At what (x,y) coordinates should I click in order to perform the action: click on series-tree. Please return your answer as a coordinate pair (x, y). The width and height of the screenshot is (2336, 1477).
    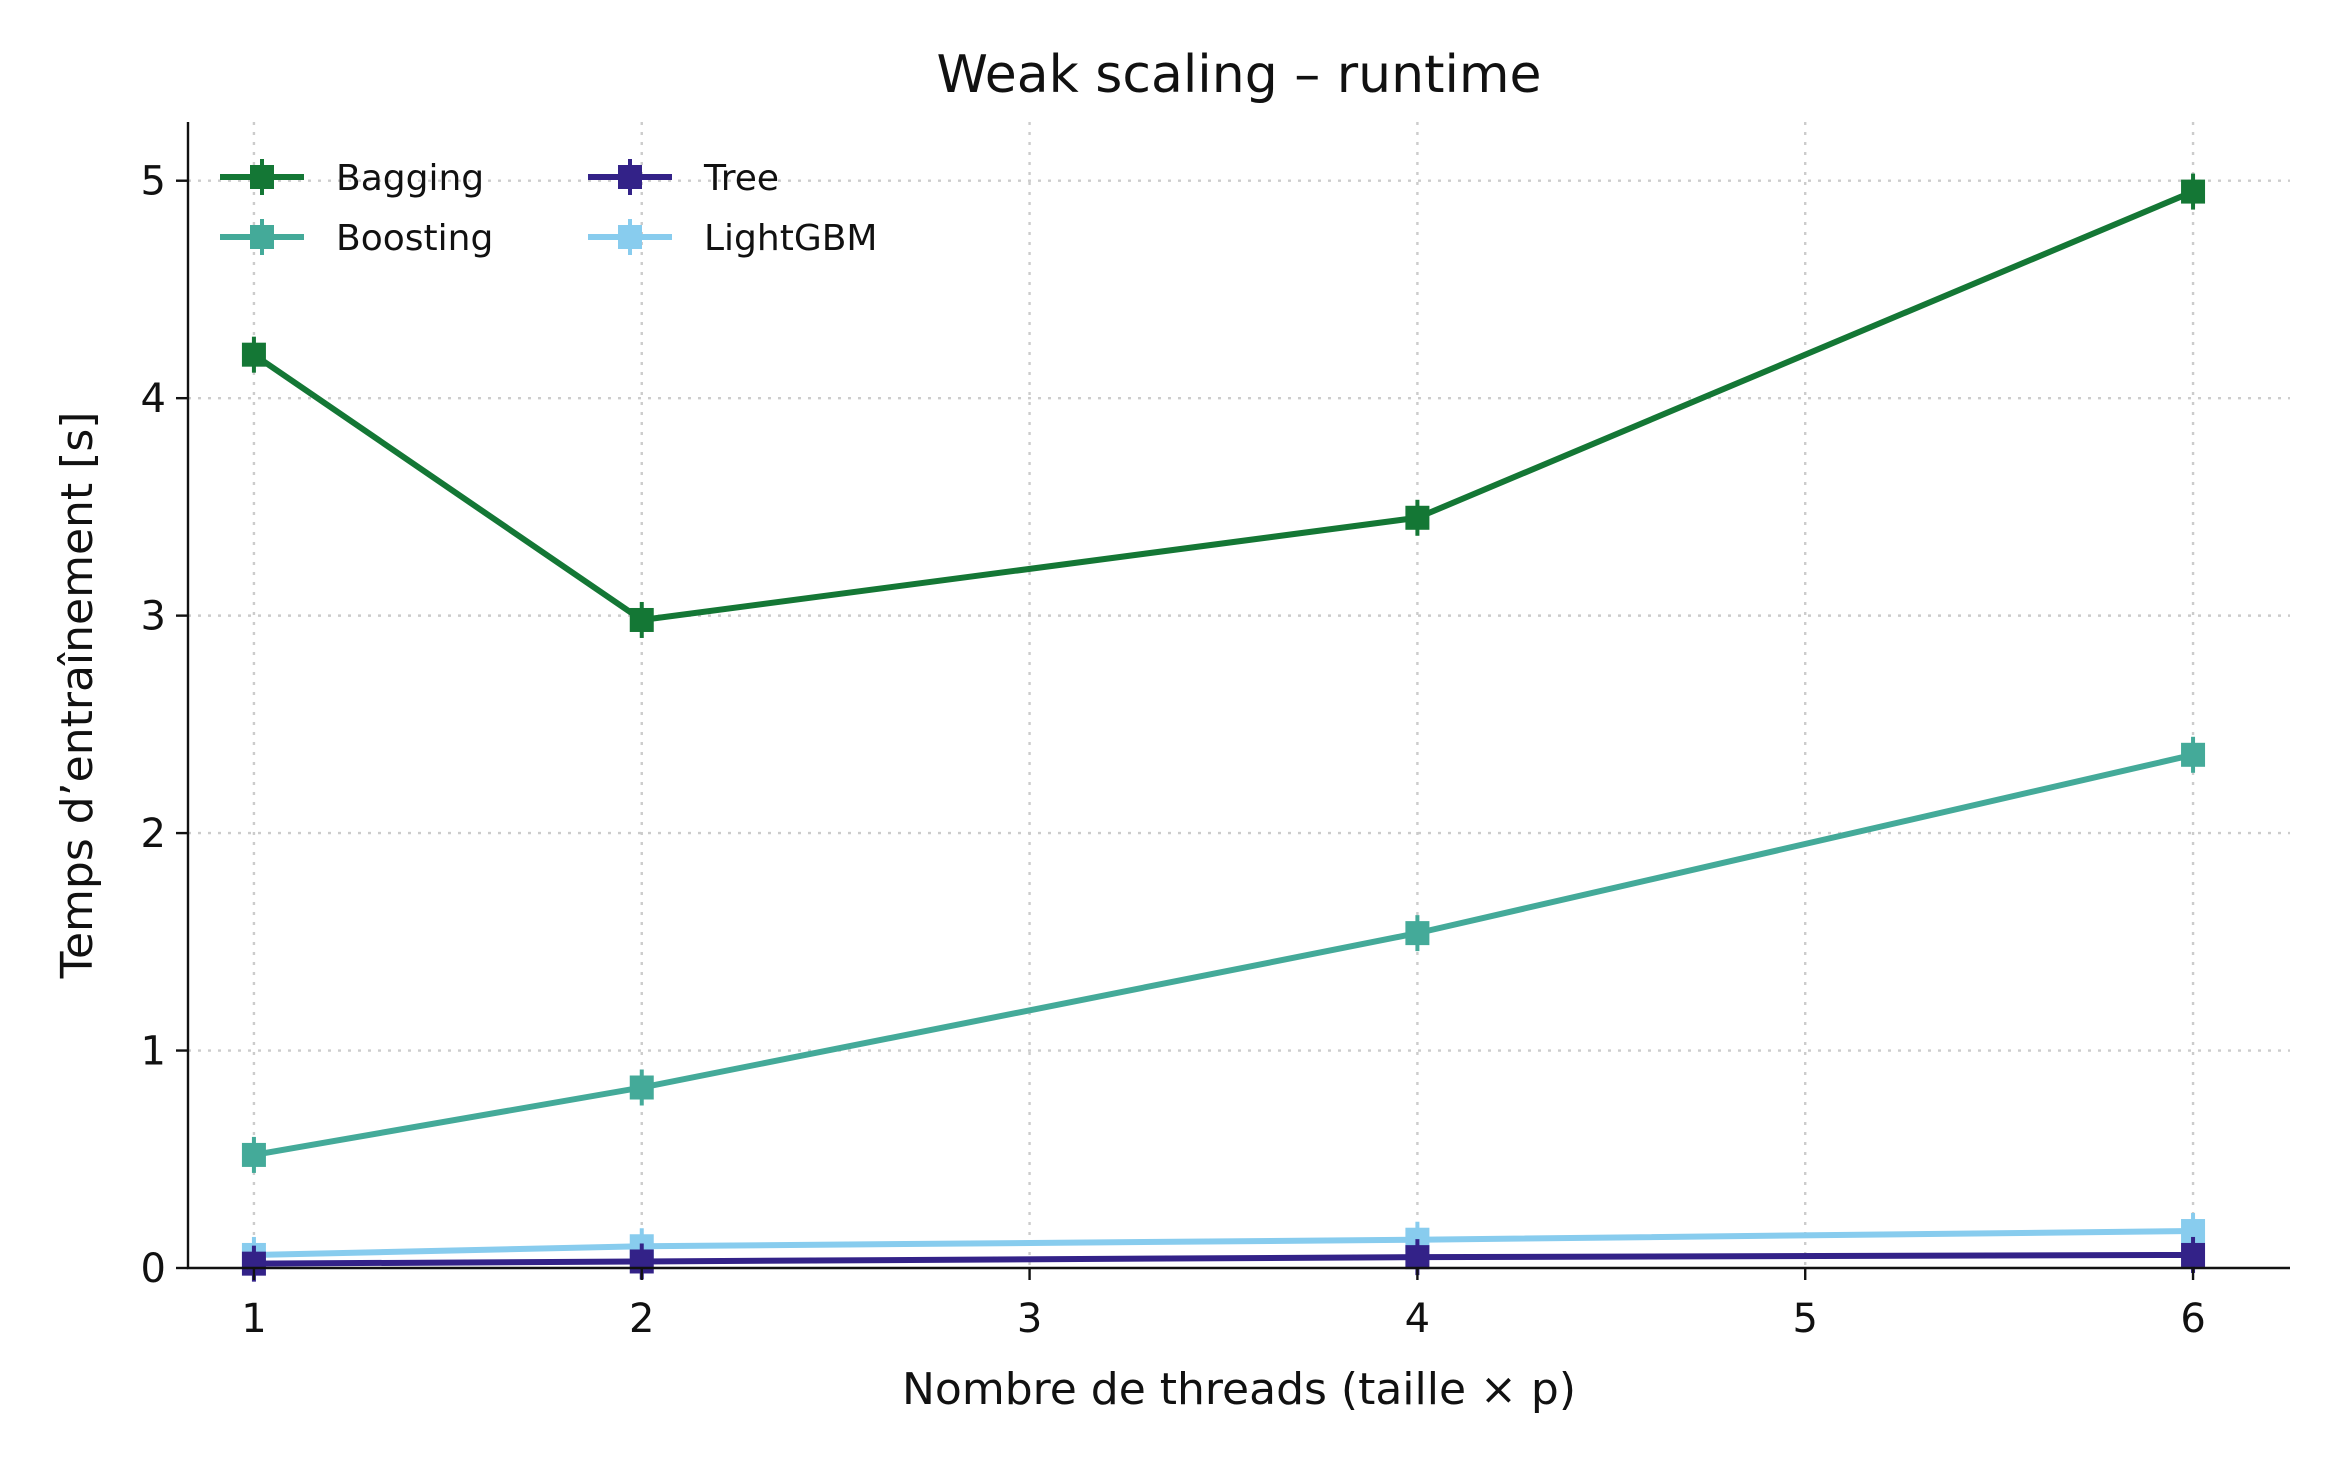
    Looking at the image, I should click on (1223, 1259).